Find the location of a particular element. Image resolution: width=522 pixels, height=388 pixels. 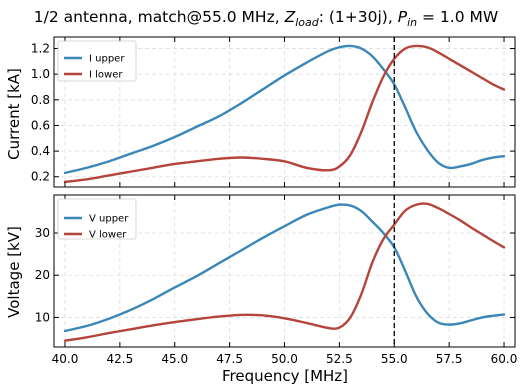

title-p-symbol: P is located at coordinates (403, 17).